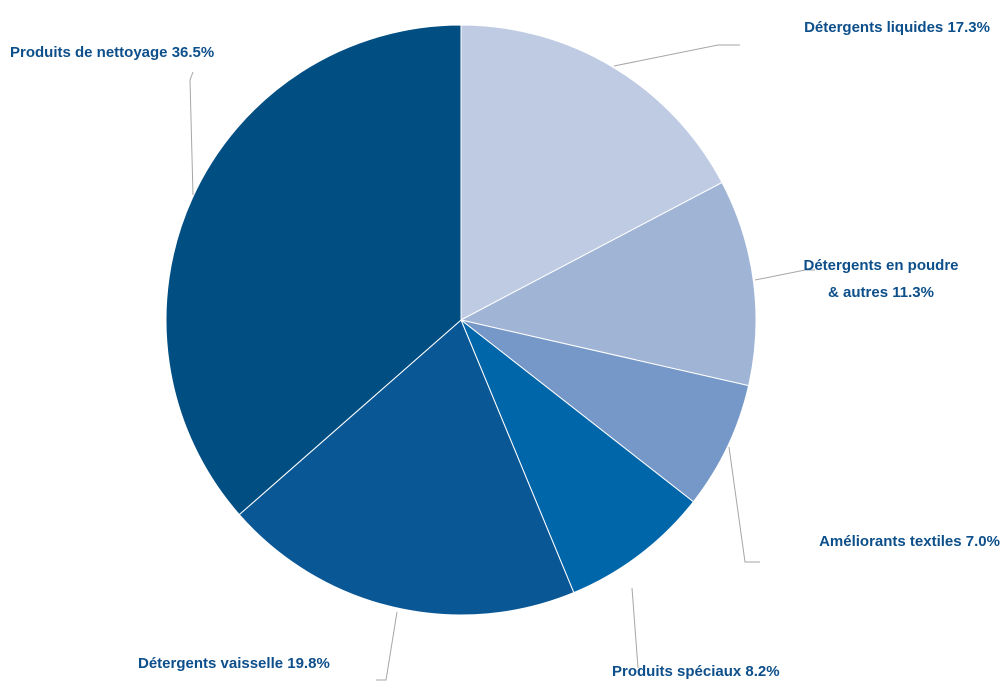 The width and height of the screenshot is (1003, 685). I want to click on category-name: Produits spéciaux, so click(677, 671).